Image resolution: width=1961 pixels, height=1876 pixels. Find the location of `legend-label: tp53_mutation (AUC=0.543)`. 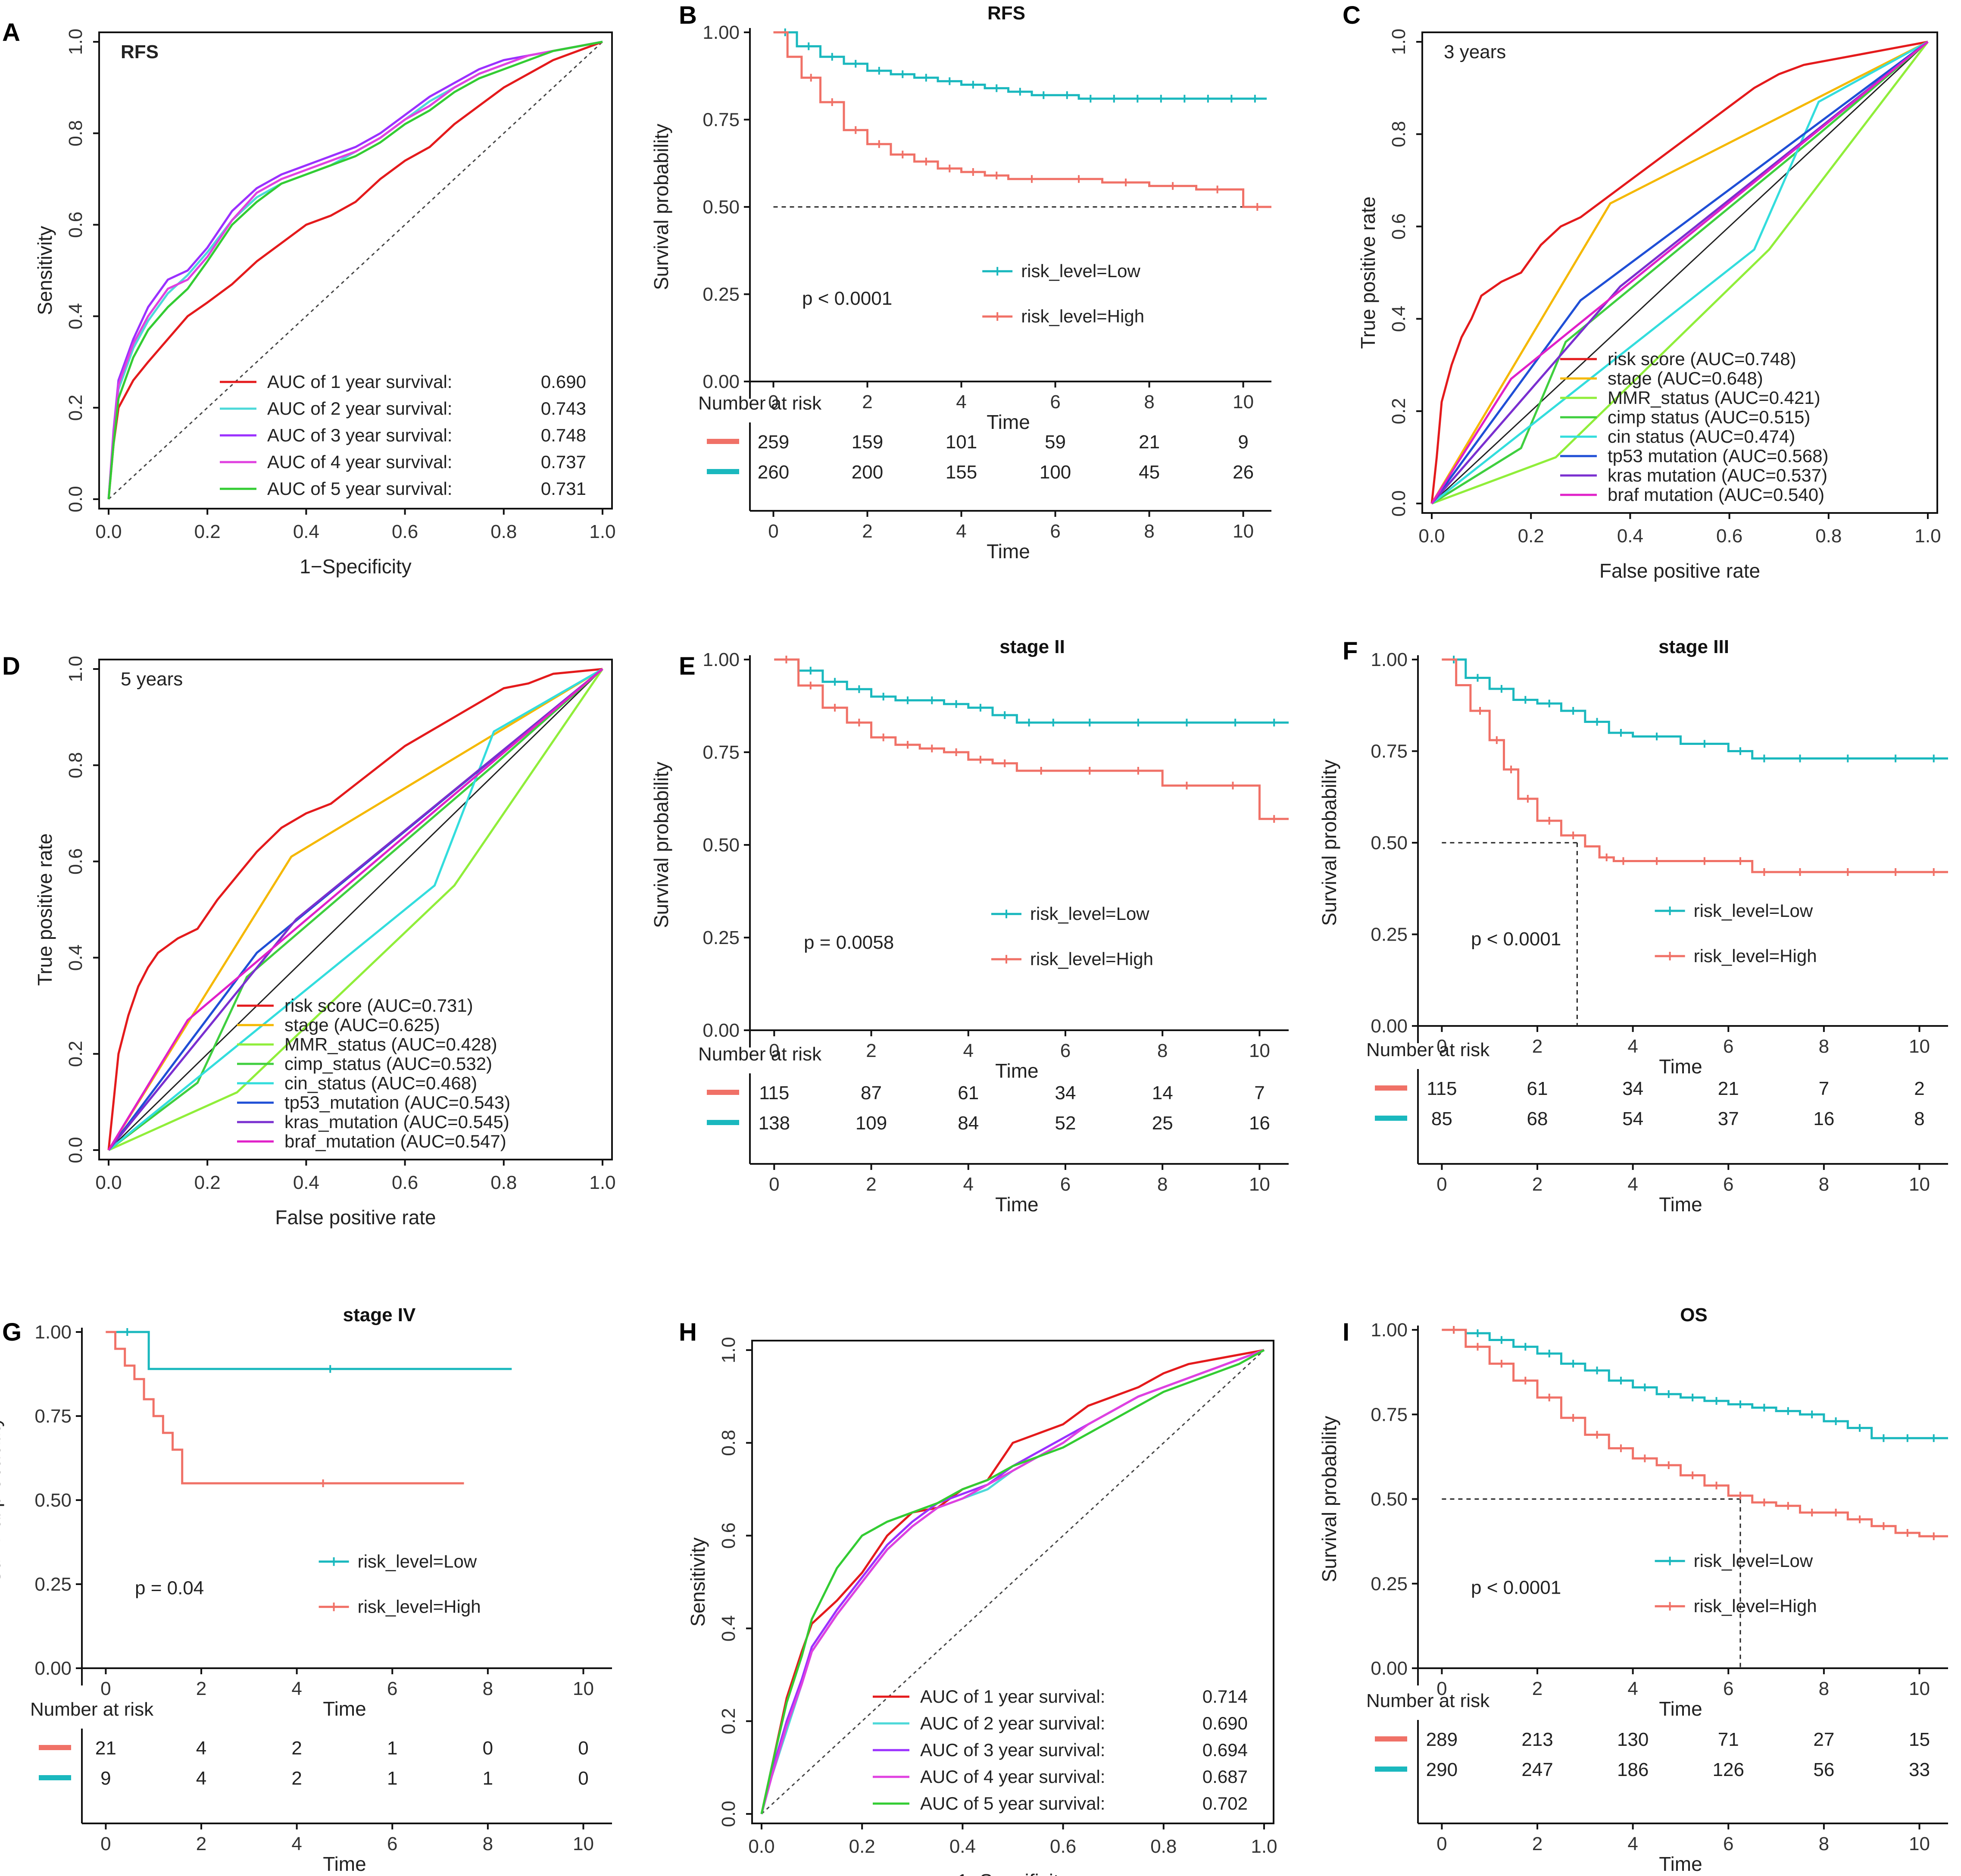

legend-label: tp53_mutation (AUC=0.543) is located at coordinates (397, 1102).